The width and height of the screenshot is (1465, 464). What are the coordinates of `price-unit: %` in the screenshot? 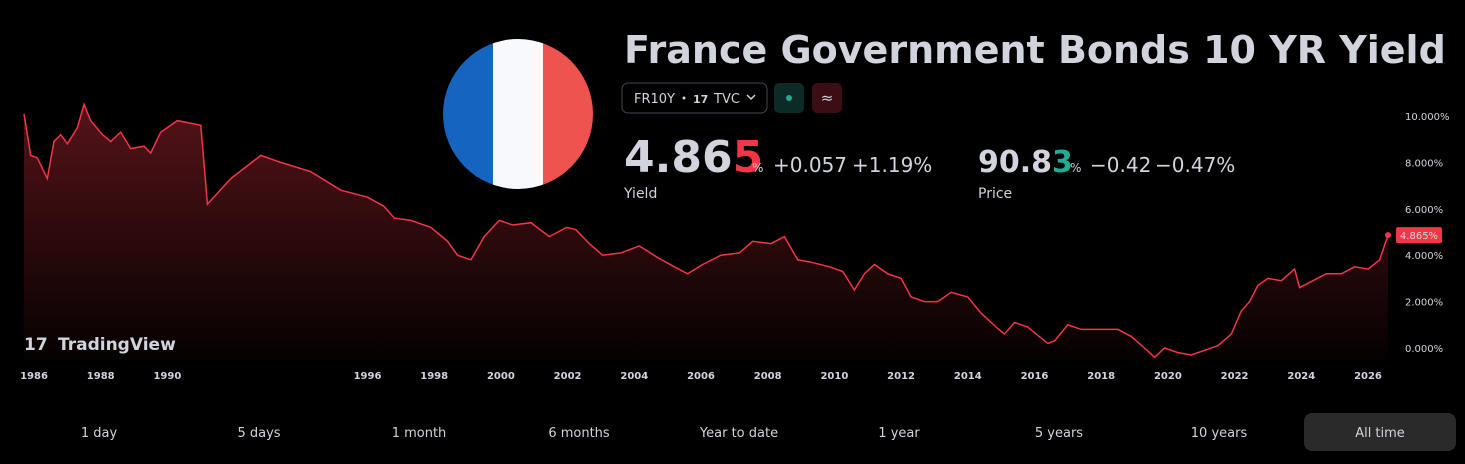 It's located at (1075, 168).